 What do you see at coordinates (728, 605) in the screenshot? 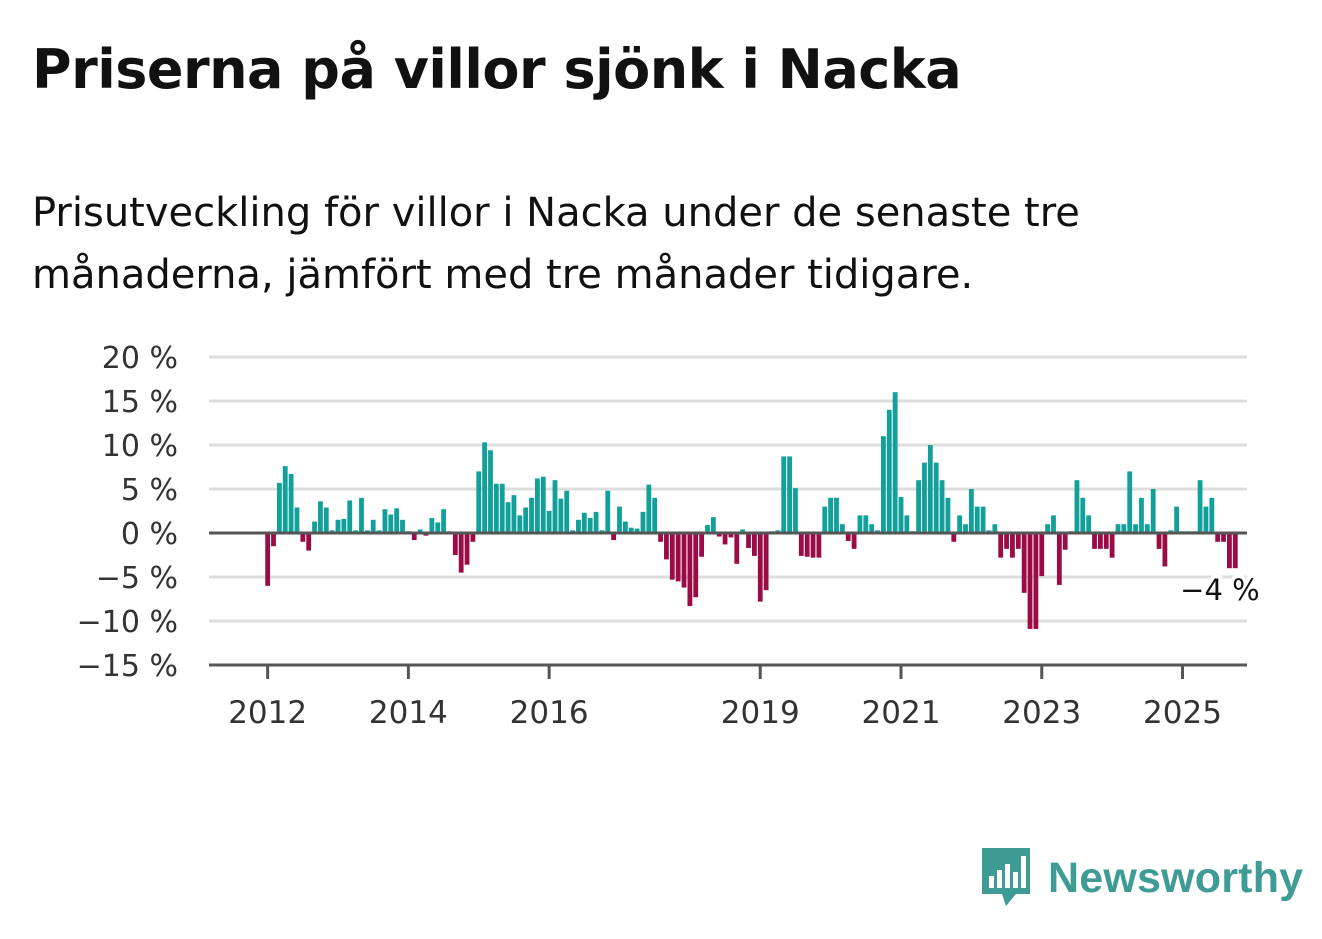
I see `axes` at bounding box center [728, 605].